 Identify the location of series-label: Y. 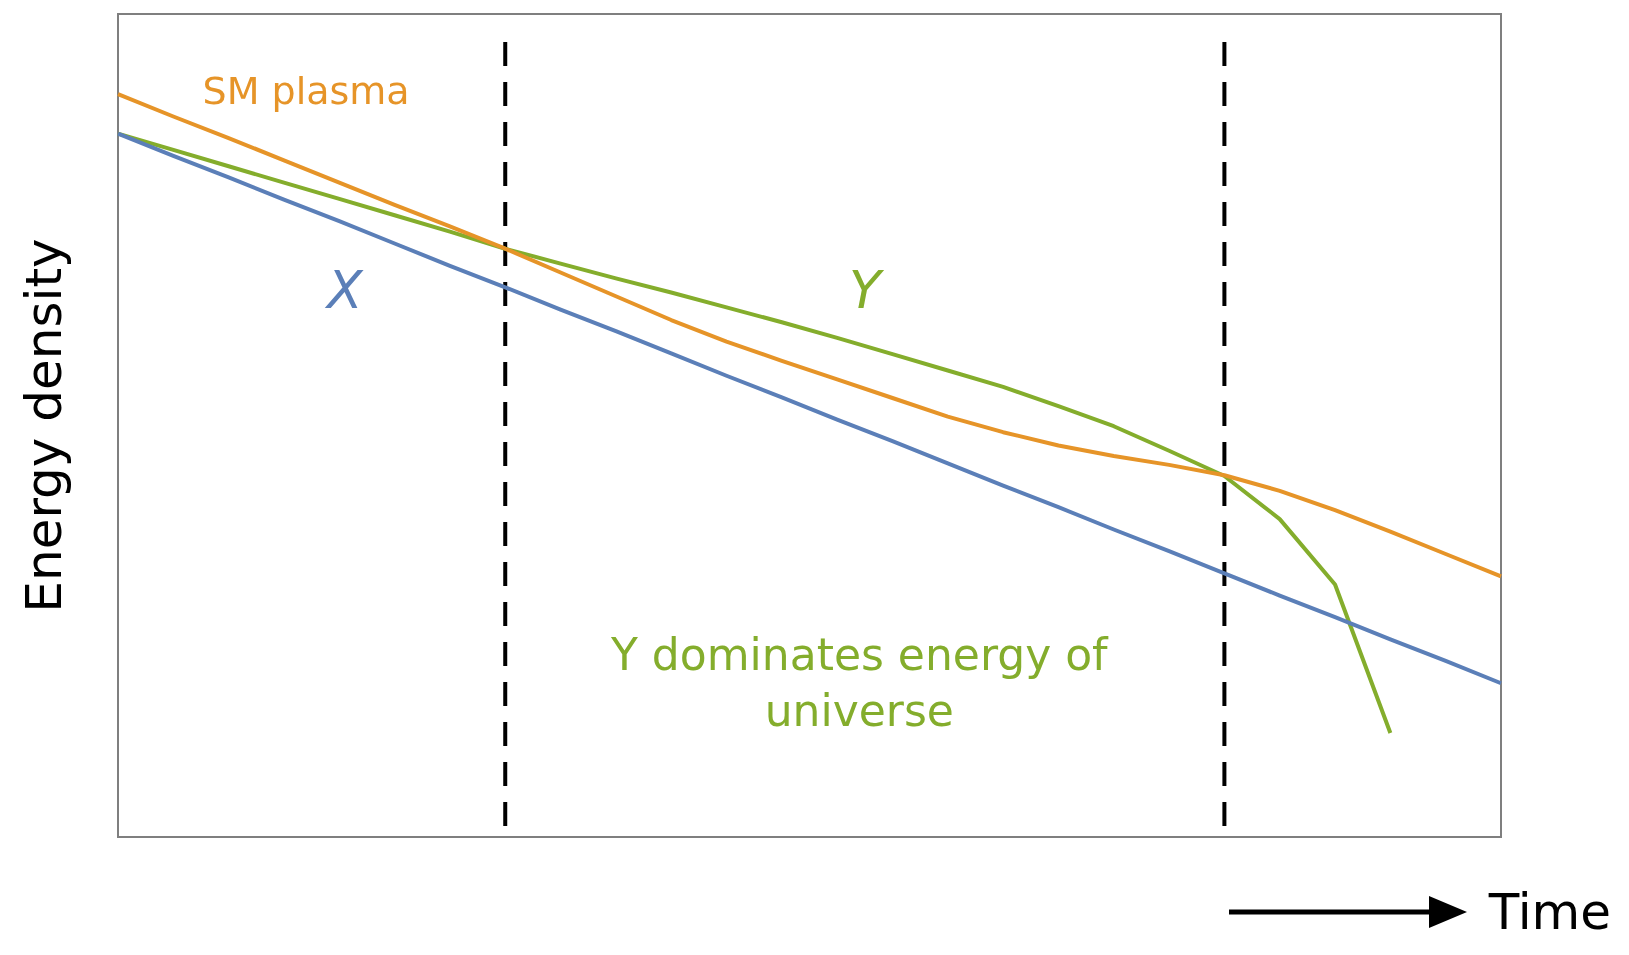
(866, 290).